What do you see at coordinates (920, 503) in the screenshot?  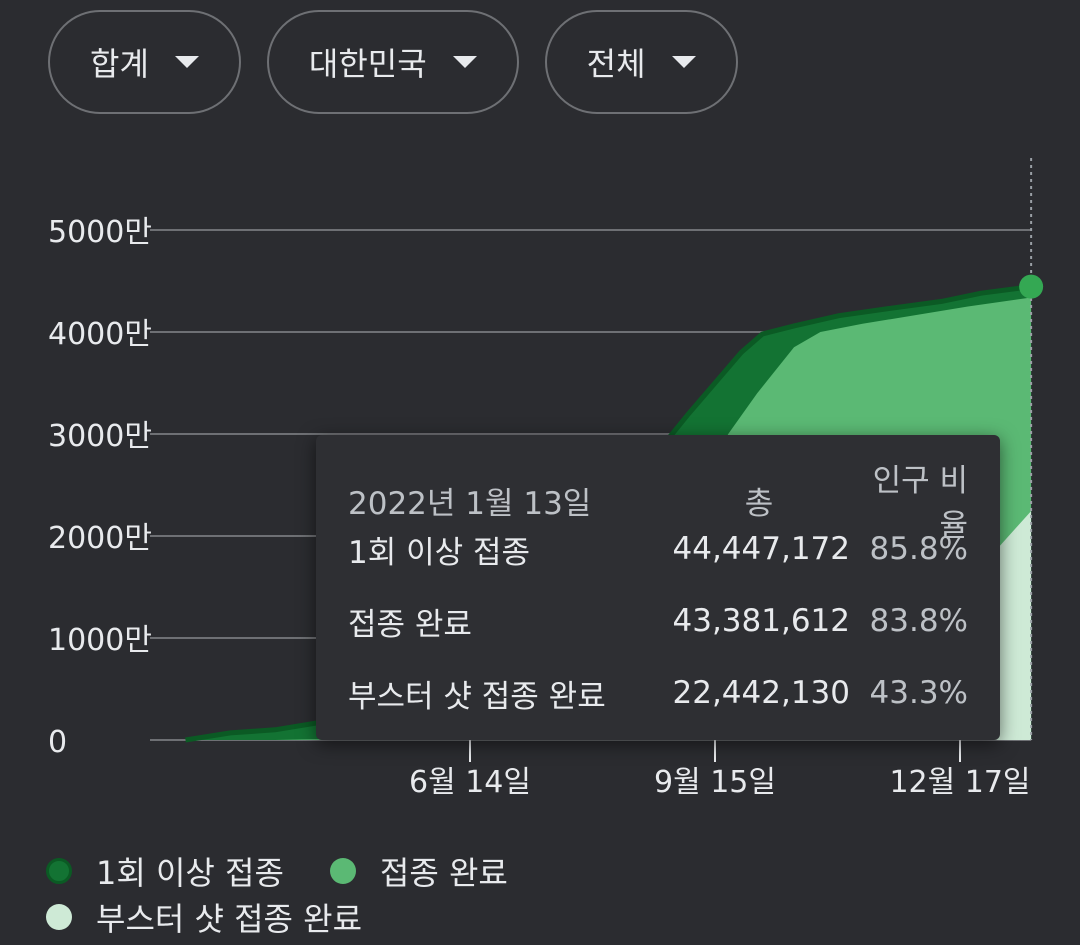 I see `tooltip-ratio-header: 인구 비율` at bounding box center [920, 503].